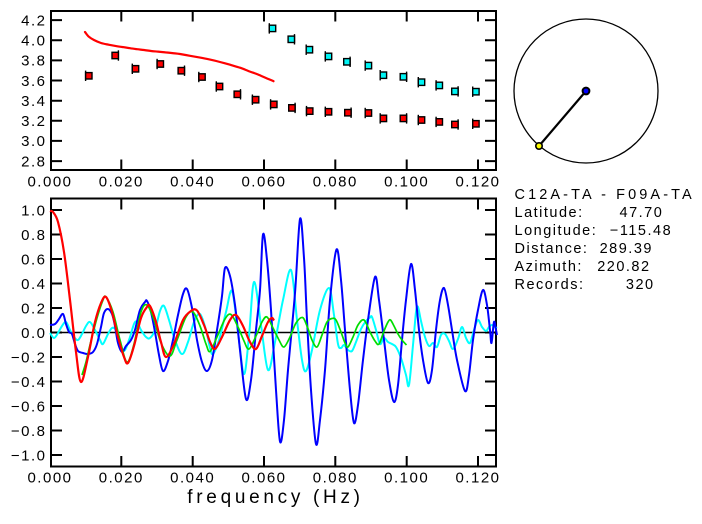 The image size is (702, 524). Describe the element at coordinates (29, 406) in the screenshot. I see `svg-text: −0.6` at that location.